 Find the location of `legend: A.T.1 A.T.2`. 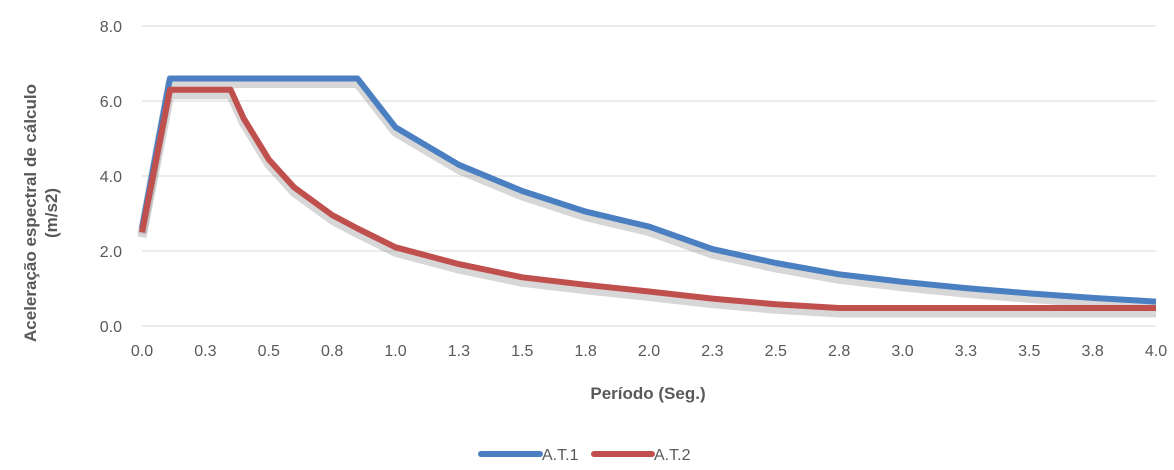

legend: A.T.1 A.T.2 is located at coordinates (584, 455).